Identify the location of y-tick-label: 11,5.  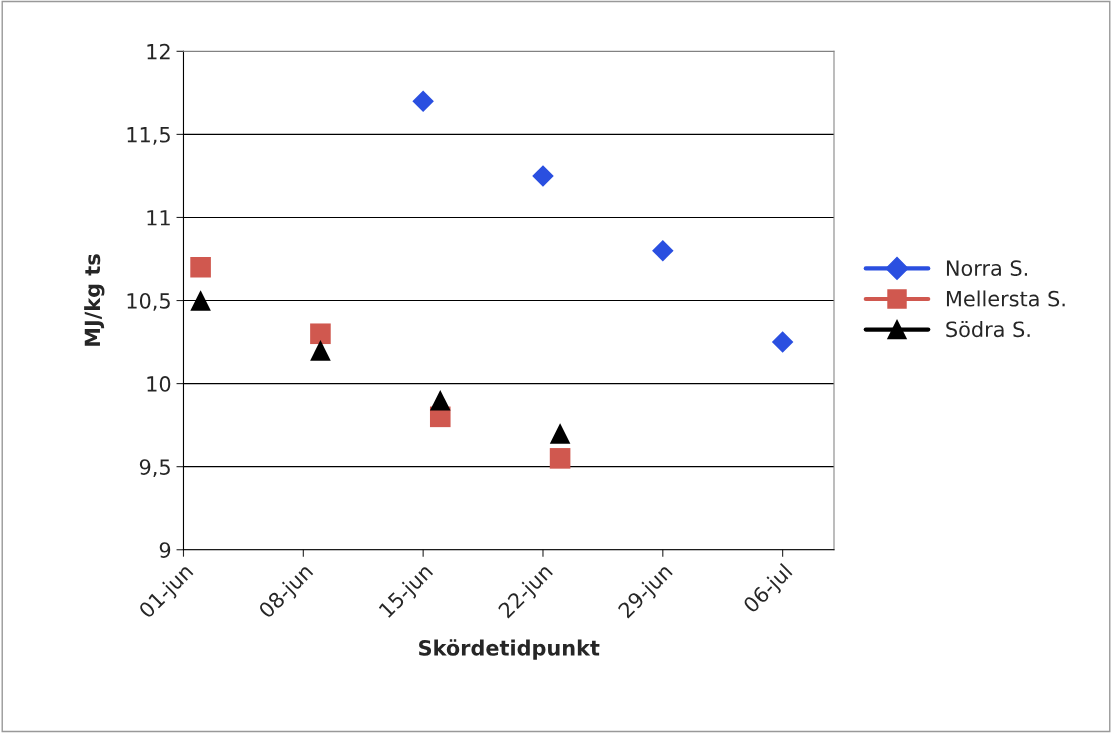
(148, 136).